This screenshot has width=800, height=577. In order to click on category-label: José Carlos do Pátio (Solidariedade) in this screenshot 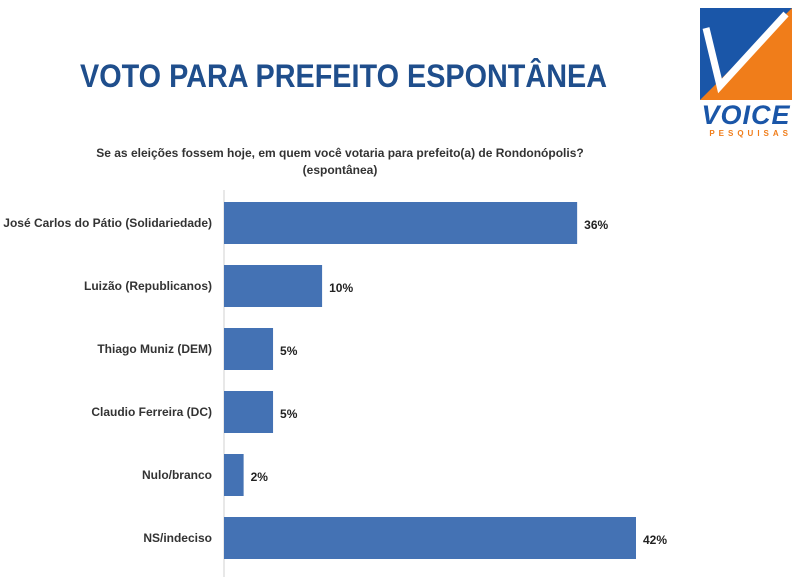, I will do `click(107, 223)`.